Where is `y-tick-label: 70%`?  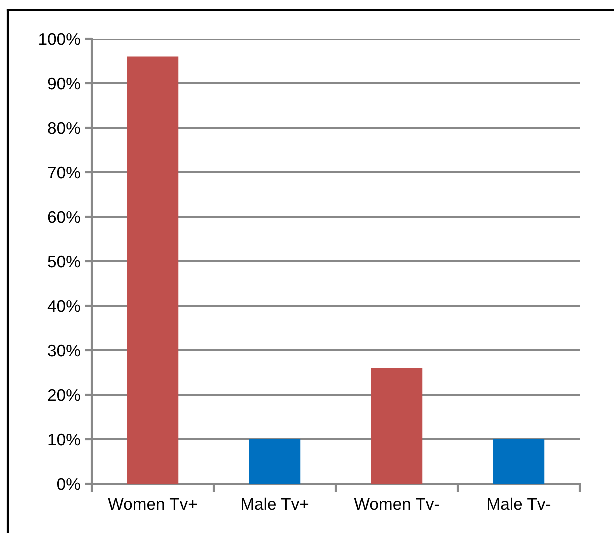
y-tick-label: 70% is located at coordinates (64, 172).